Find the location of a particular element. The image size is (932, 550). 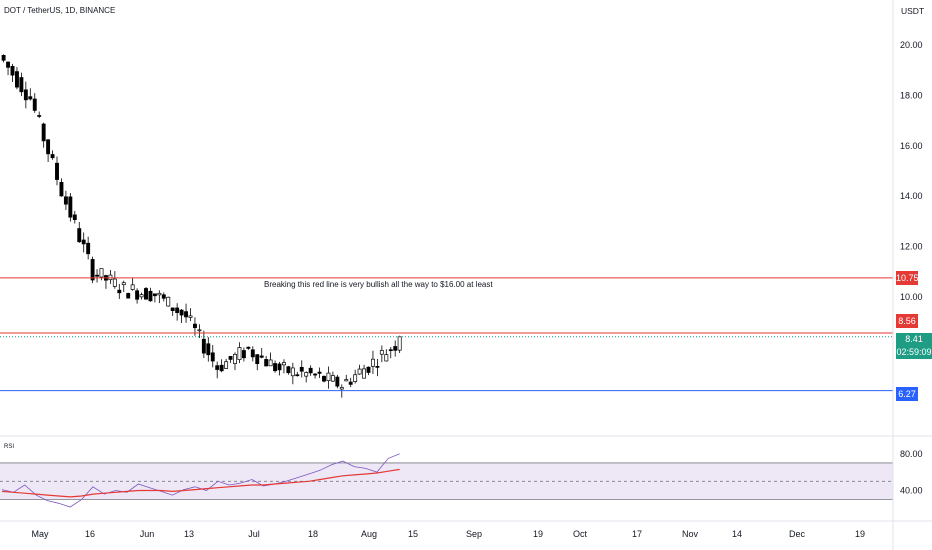

price-tick-label: 18.00 is located at coordinates (911, 95).